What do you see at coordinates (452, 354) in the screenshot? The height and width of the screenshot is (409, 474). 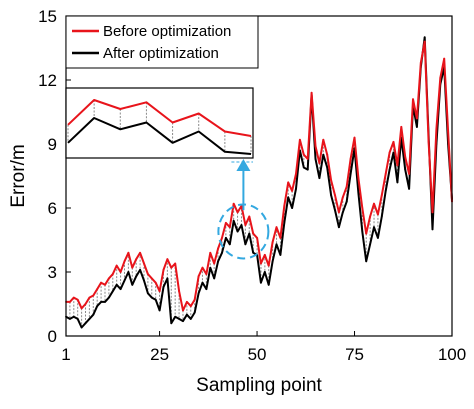 I see `x-tick-label: 100` at bounding box center [452, 354].